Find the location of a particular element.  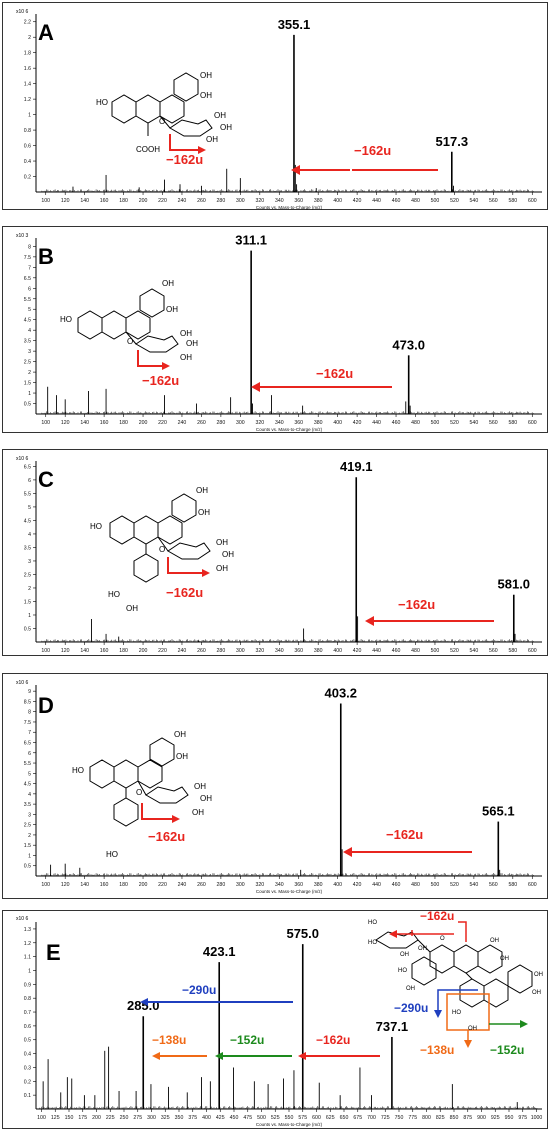

panel-a-x-tick-label: 280 is located at coordinates (221, 201).